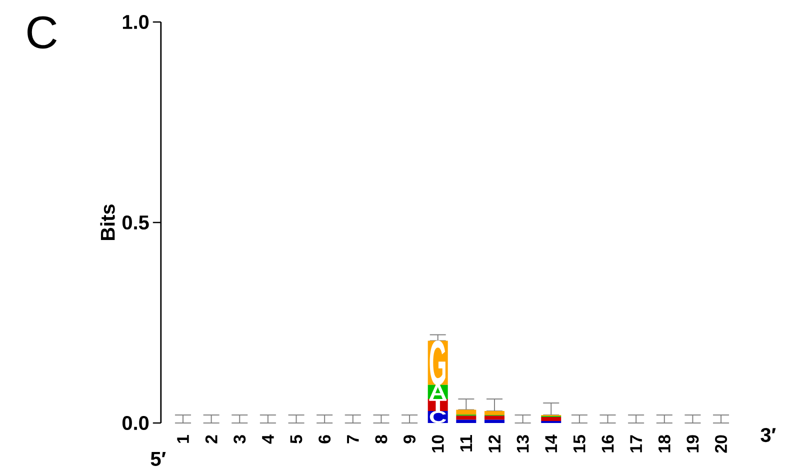 The height and width of the screenshot is (471, 785). I want to click on x-tick-label: 5, so click(296, 439).